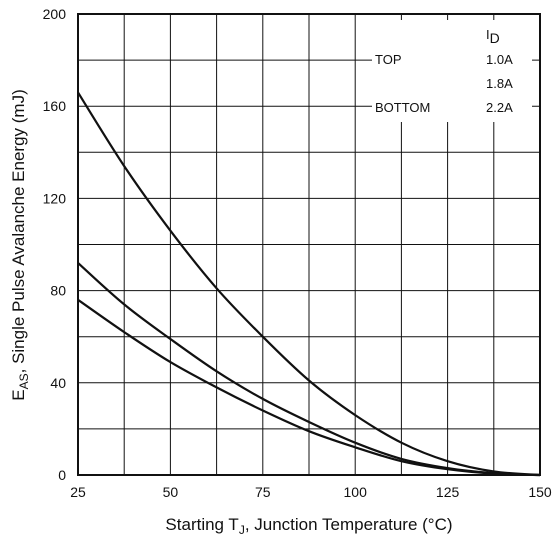  What do you see at coordinates (356, 492) in the screenshot?
I see `x-tick-label: 100` at bounding box center [356, 492].